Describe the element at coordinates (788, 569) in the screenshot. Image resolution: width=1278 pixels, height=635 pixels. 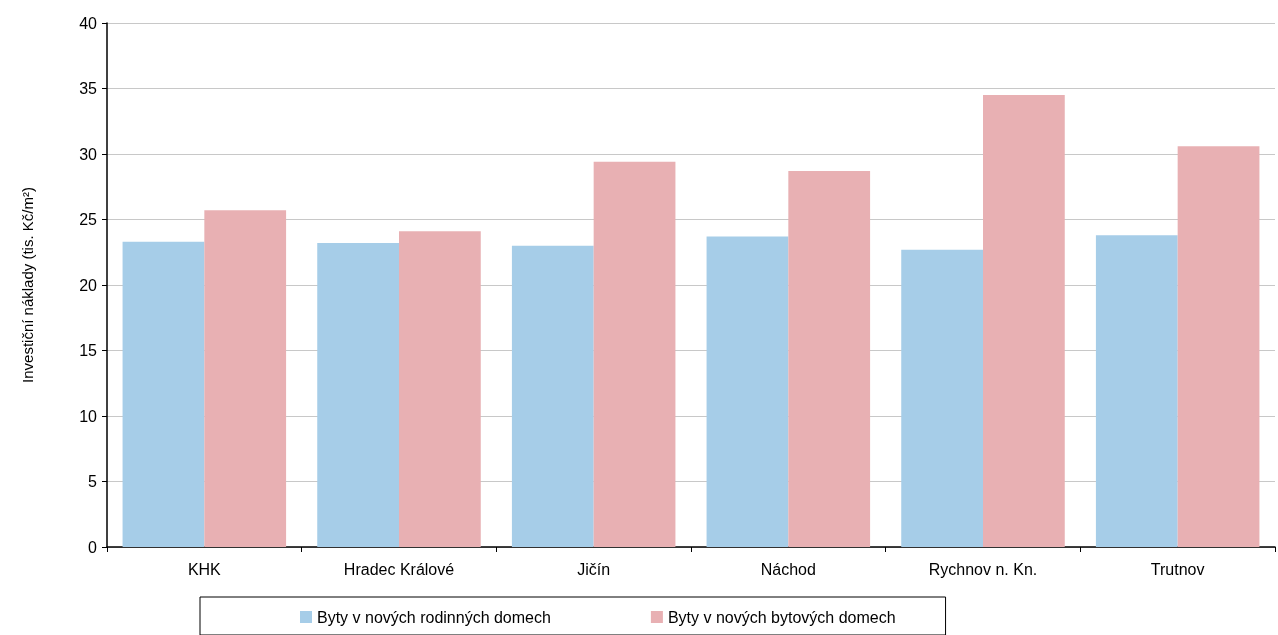
I see `x-tick-label: Náchod` at that location.